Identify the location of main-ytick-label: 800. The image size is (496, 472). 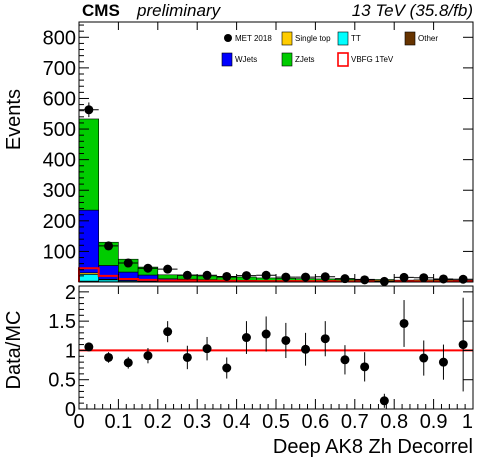
(59, 38).